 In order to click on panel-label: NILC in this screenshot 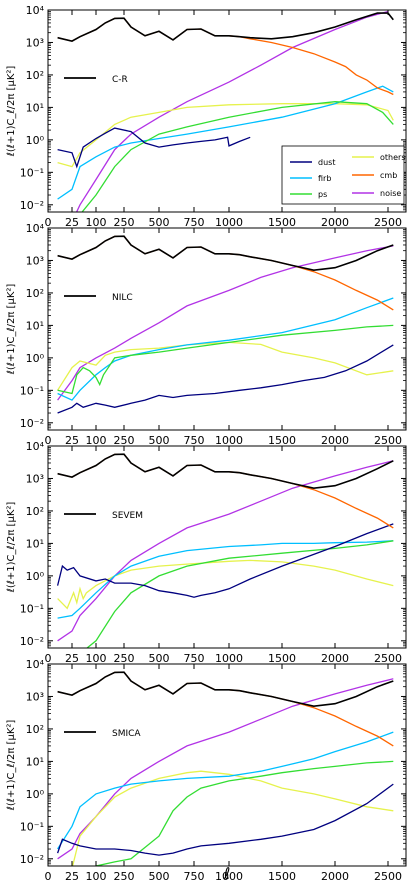, I will do `click(122, 298)`.